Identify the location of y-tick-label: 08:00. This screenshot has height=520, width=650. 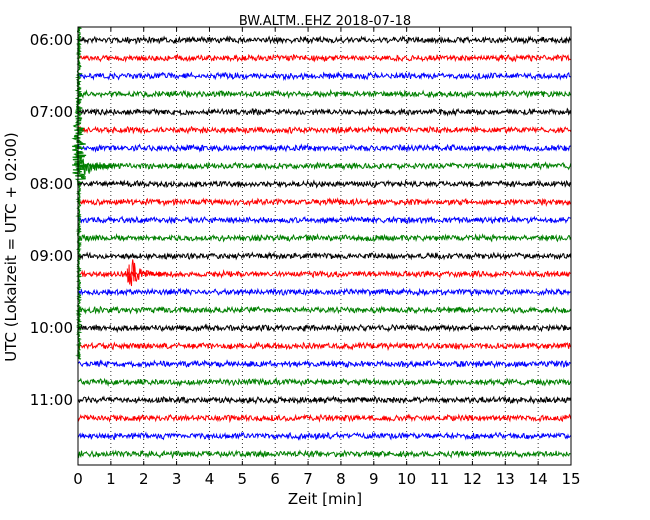
(51, 184).